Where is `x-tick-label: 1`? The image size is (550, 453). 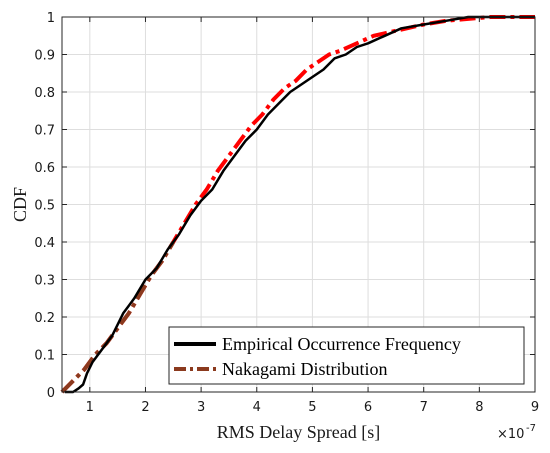
x-tick-label: 1 is located at coordinates (90, 407).